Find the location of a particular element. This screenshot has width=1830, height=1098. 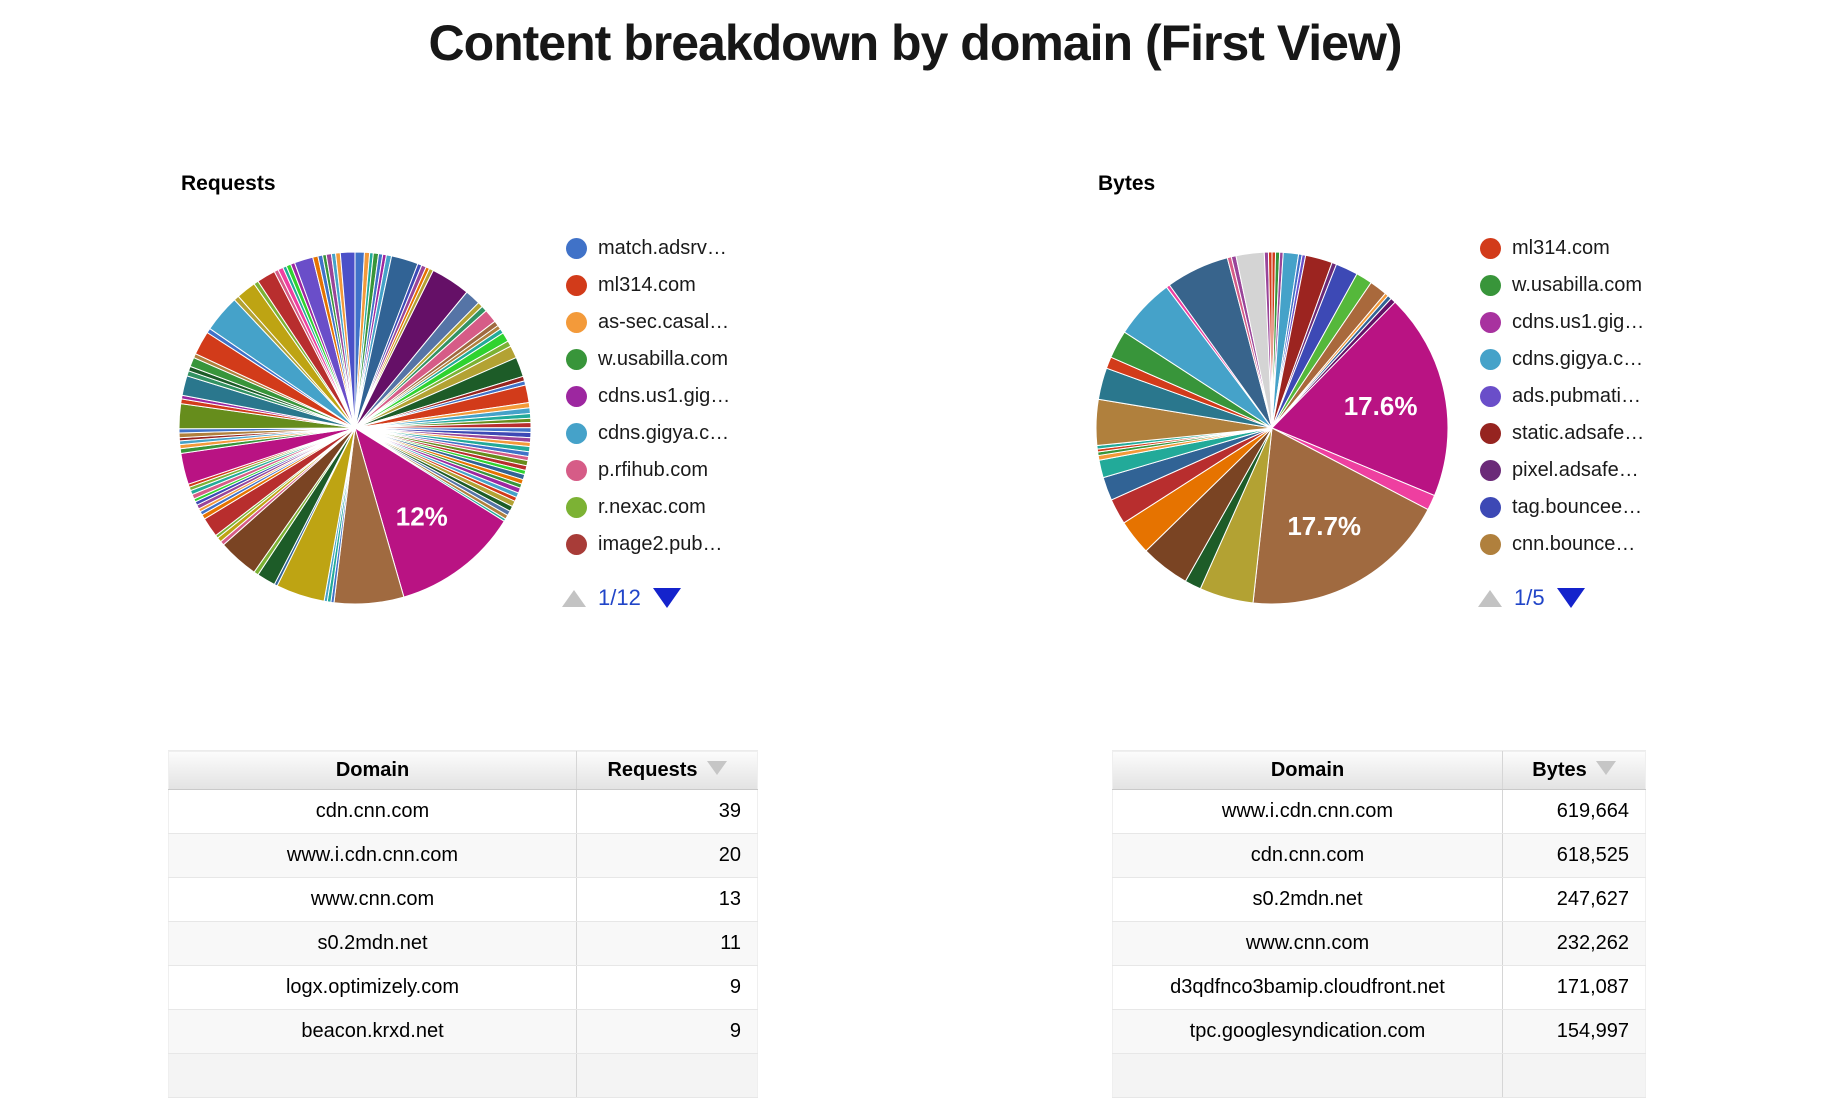

legend-item: p.rfihub.com is located at coordinates (648, 470).